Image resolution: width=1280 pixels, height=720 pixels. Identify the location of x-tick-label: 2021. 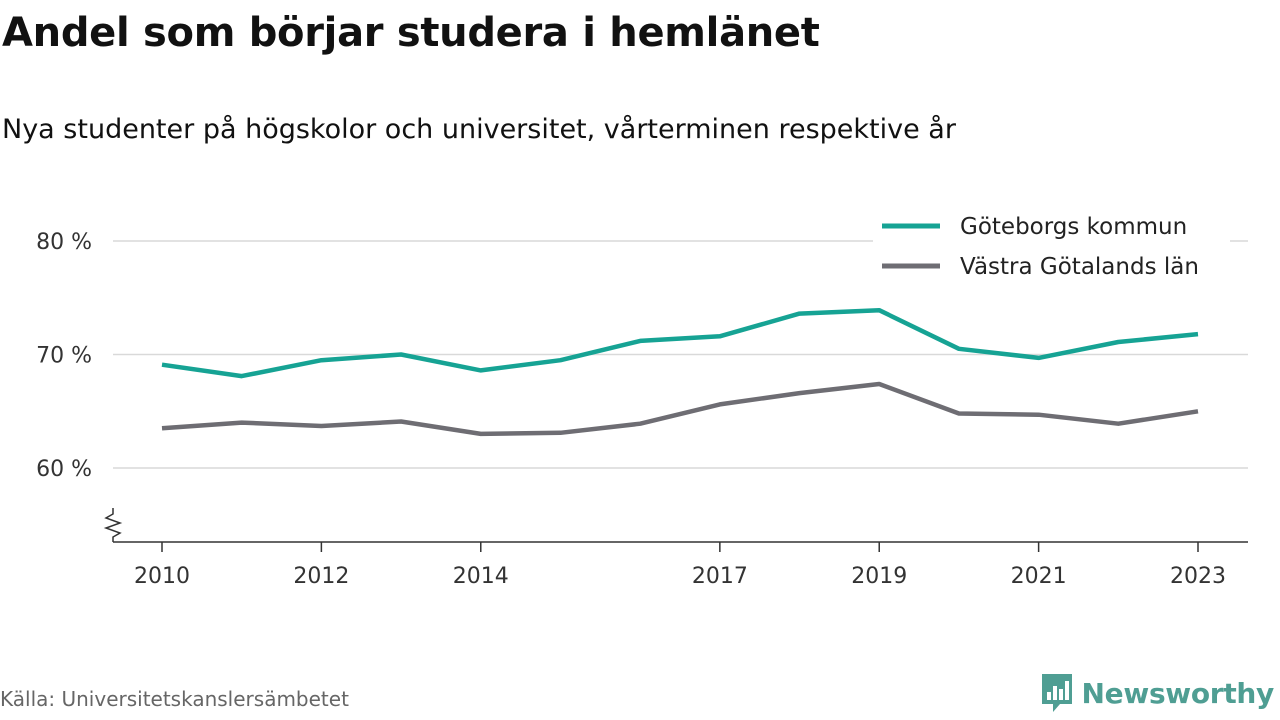
(1039, 576).